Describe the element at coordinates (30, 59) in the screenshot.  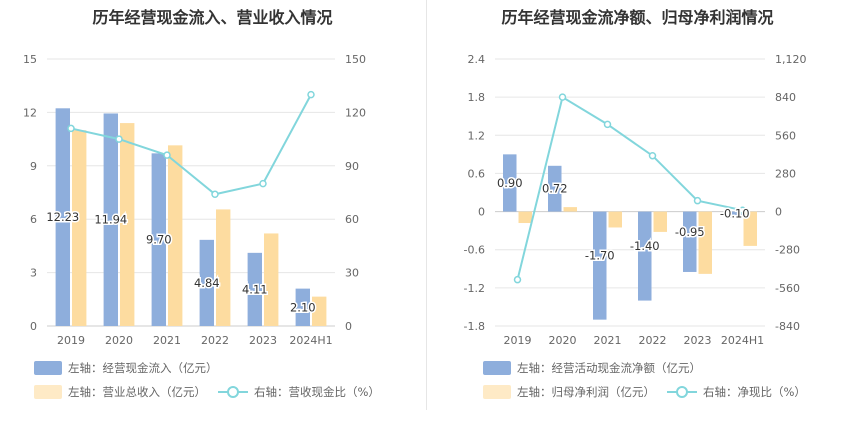
I see `left-y-tick-label: 15` at that location.